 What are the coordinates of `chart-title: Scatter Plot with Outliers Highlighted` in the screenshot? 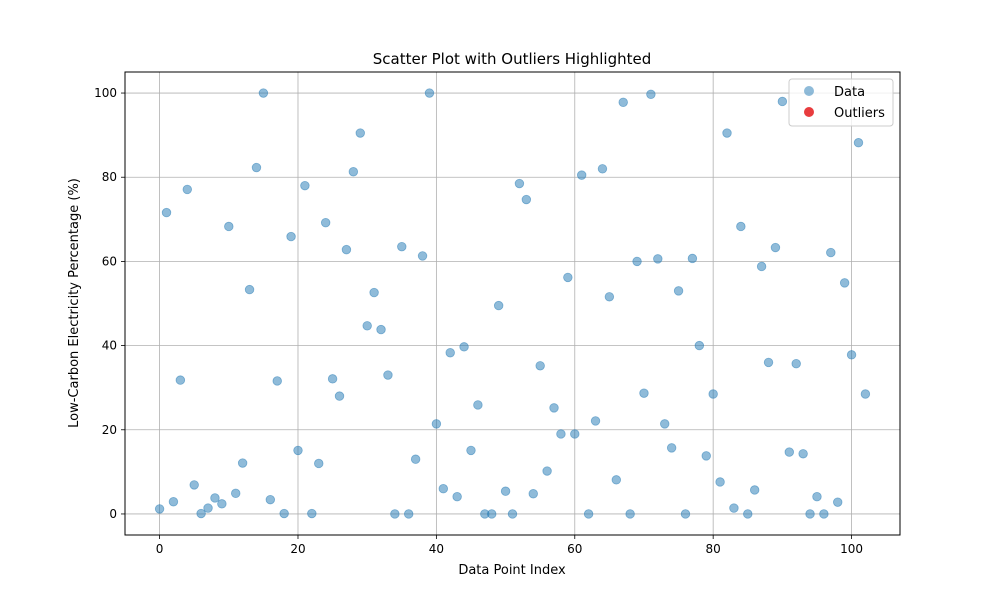 It's located at (512, 59).